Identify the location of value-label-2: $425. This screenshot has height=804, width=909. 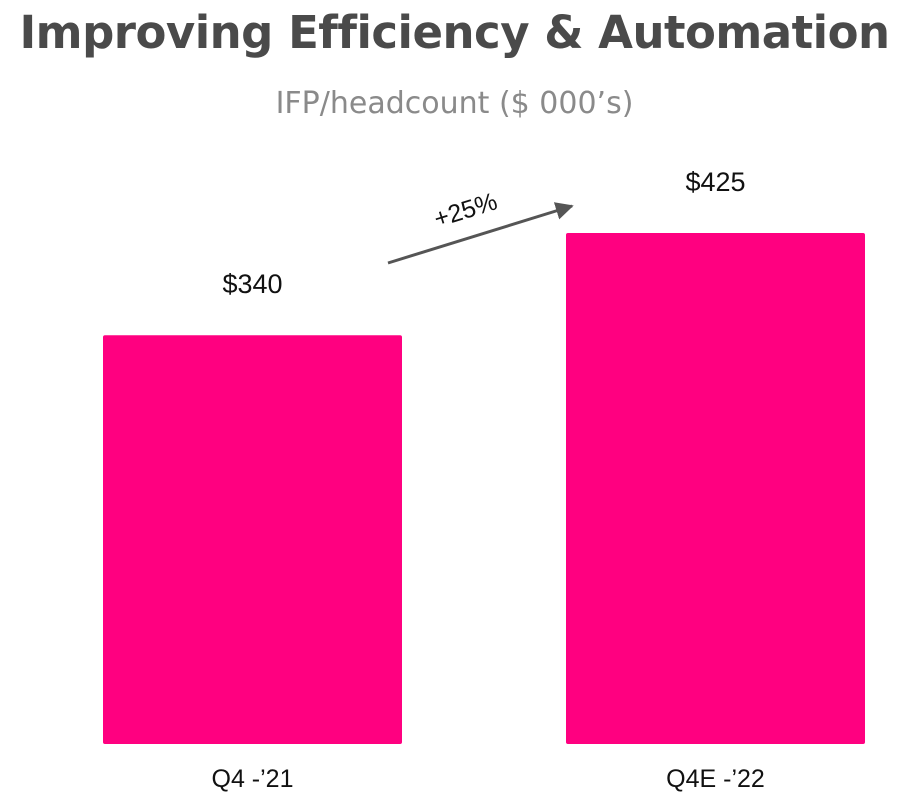
(715, 182).